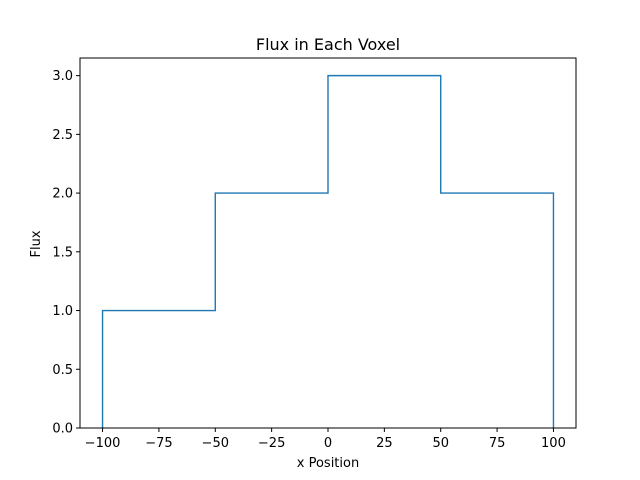 Image resolution: width=640 pixels, height=480 pixels. I want to click on x-tick-label: −75, so click(158, 443).